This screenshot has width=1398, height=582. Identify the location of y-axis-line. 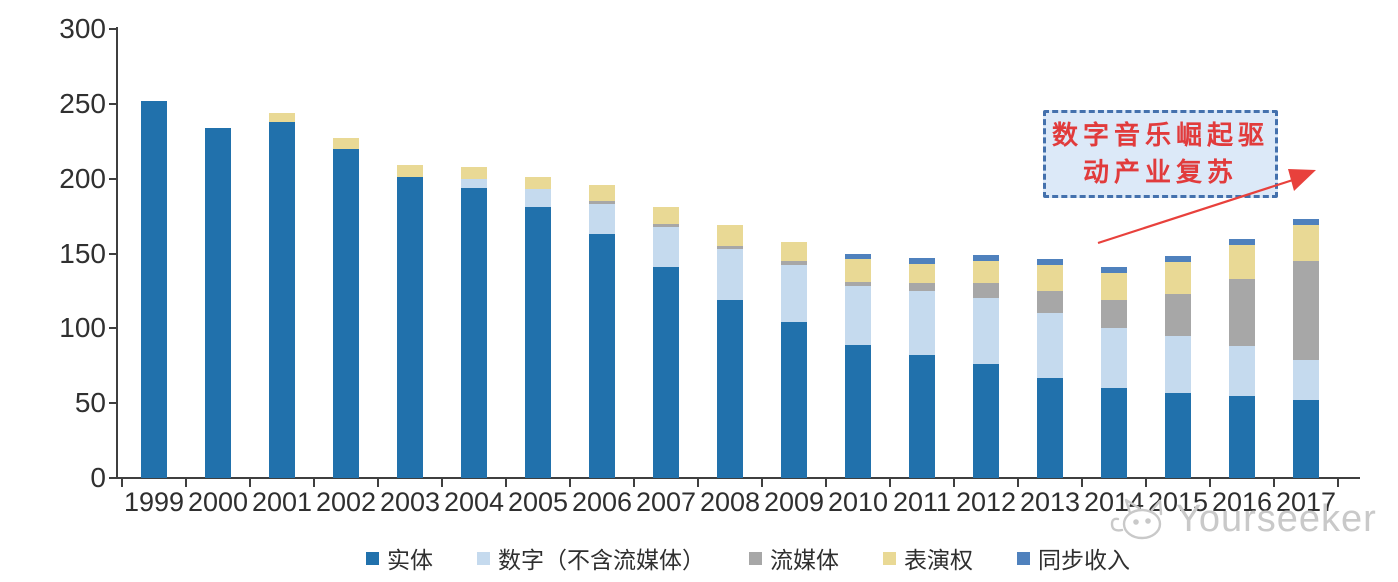
(117, 253).